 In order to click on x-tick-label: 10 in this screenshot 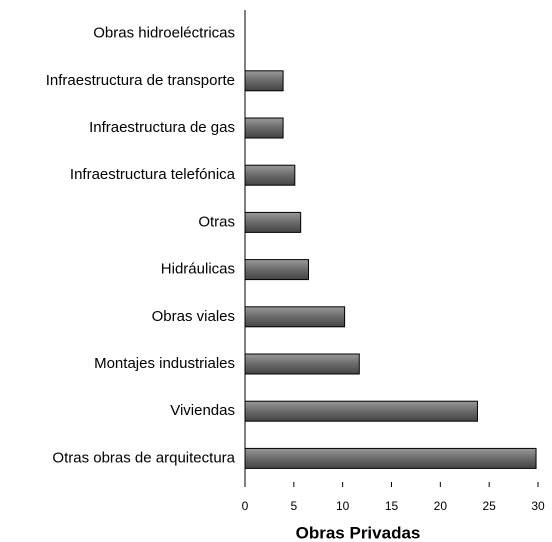, I will do `click(343, 506)`.